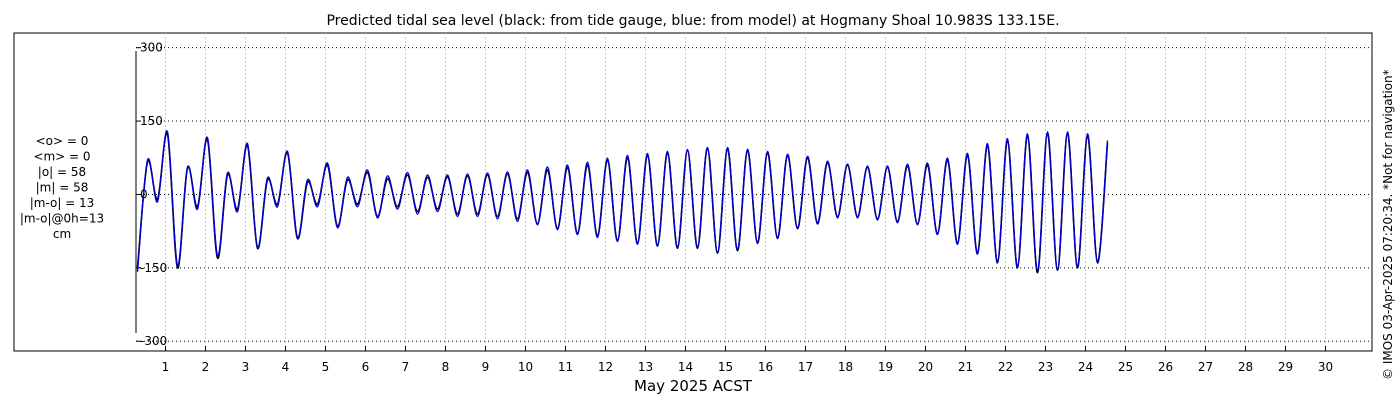 The width and height of the screenshot is (1400, 400). What do you see at coordinates (525, 367) in the screenshot?
I see `x-tick-label: 10` at bounding box center [525, 367].